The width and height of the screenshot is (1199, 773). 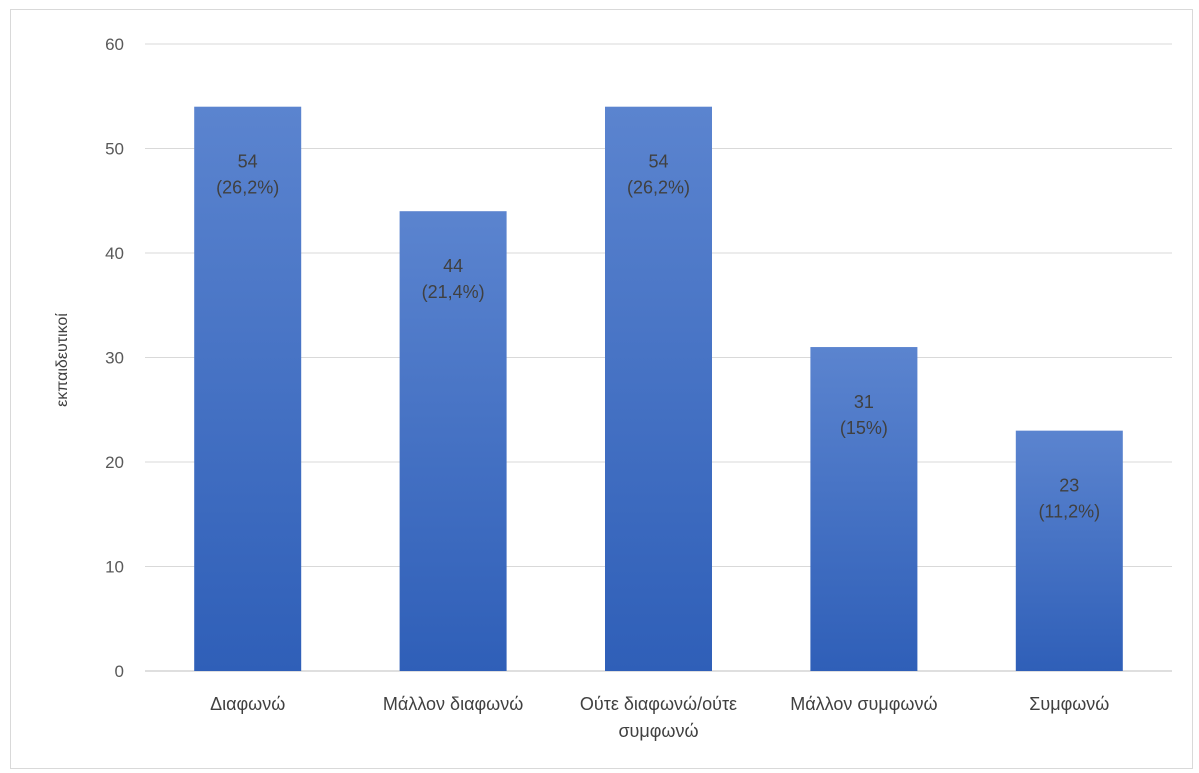 I want to click on x-category-label: Μάλλον διαφωνώ, so click(x=453, y=704).